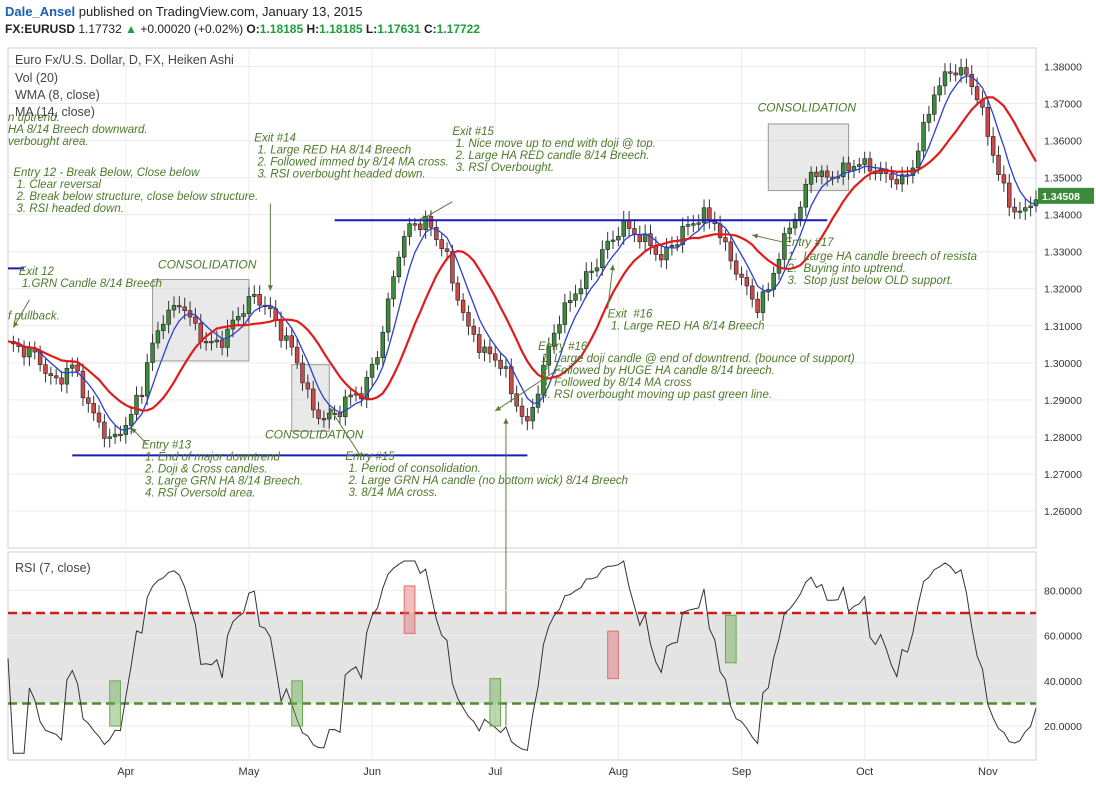  Describe the element at coordinates (808, 157) in the screenshot. I see `consolidation-box` at that location.